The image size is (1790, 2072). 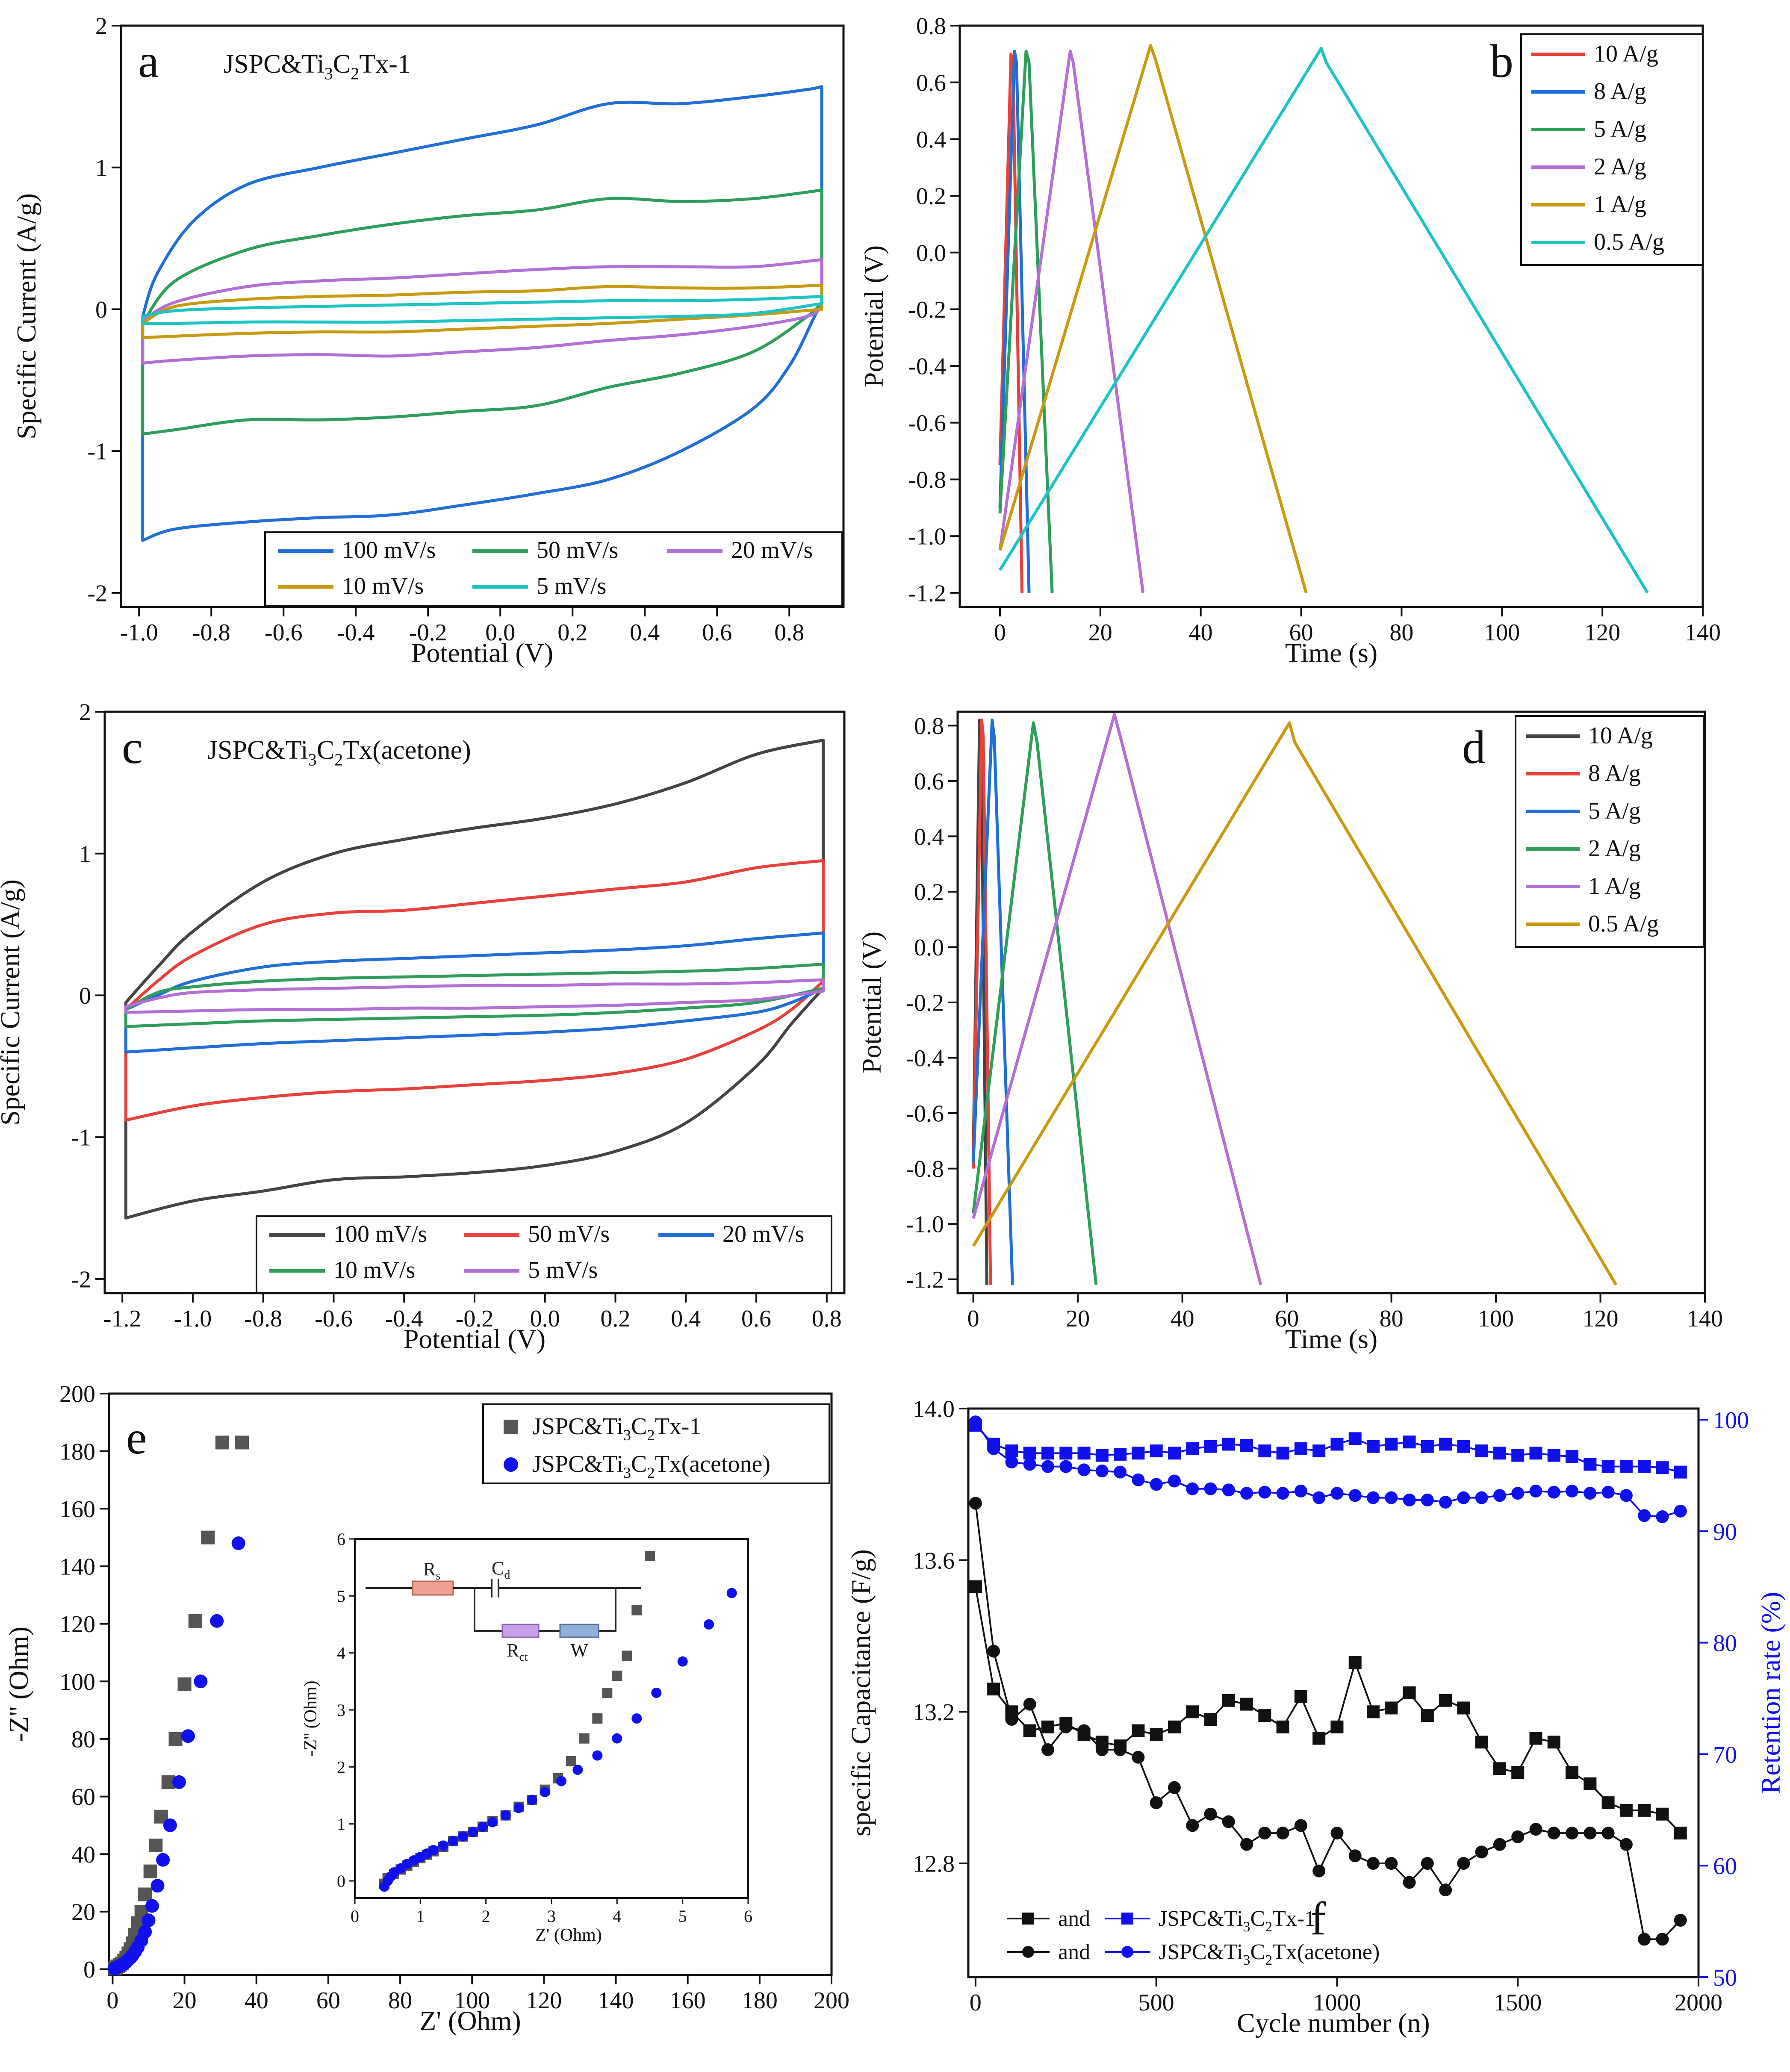 What do you see at coordinates (1331, 1338) in the screenshot?
I see `x-axis-label: Time (s)` at bounding box center [1331, 1338].